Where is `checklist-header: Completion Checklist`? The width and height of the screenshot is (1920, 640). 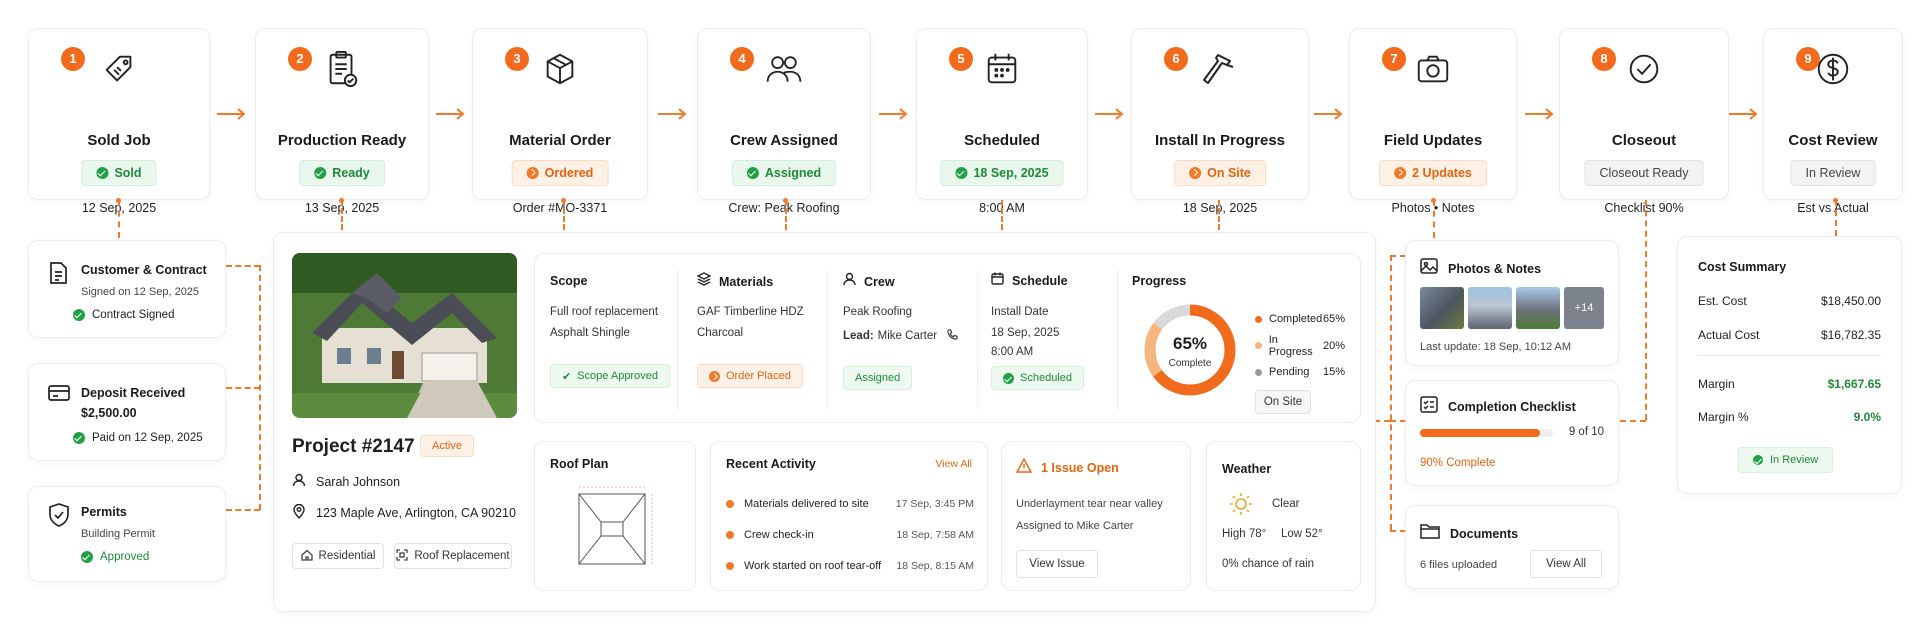 checklist-header: Completion Checklist is located at coordinates (1498, 406).